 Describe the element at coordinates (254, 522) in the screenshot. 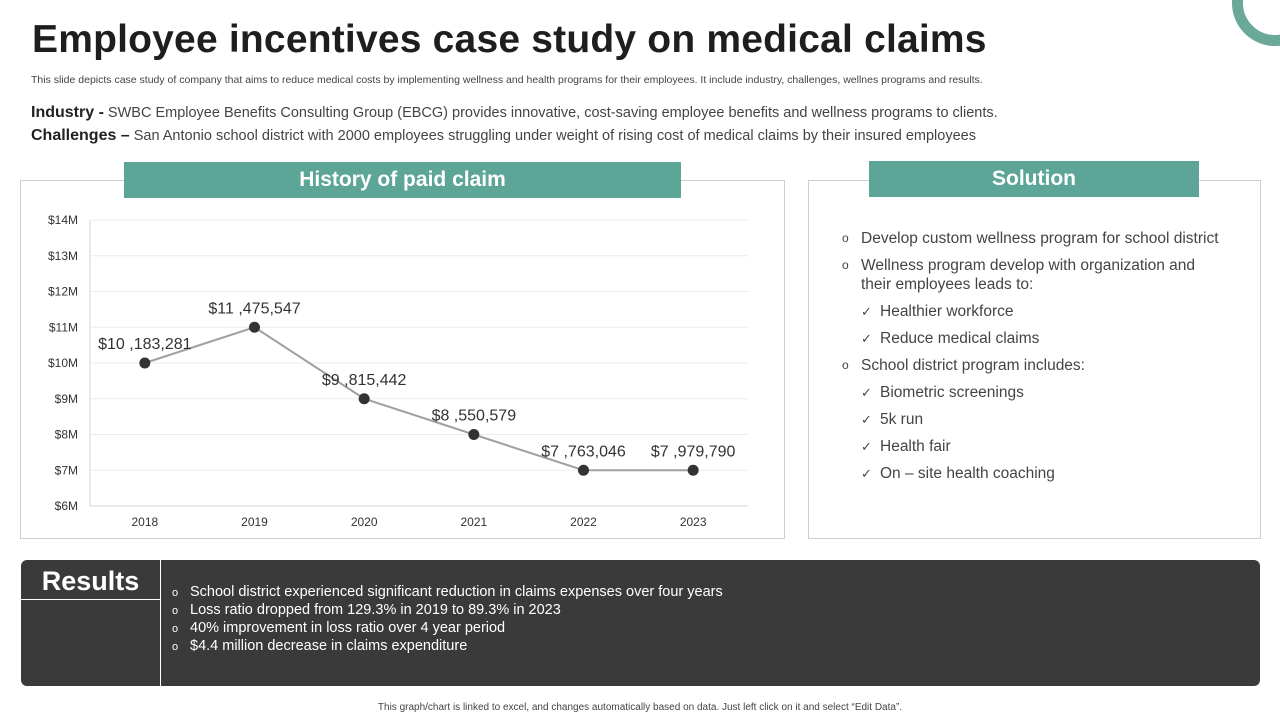

I see `x-tick-label: 2019` at that location.